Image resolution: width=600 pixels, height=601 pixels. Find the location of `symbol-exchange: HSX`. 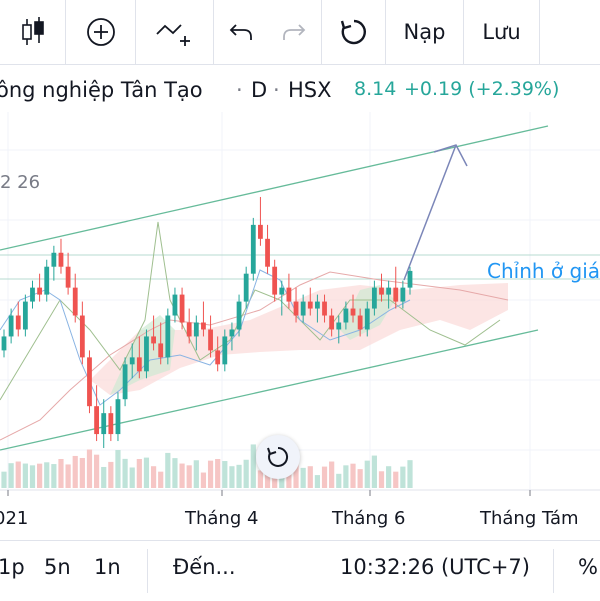

symbol-exchange: HSX is located at coordinates (310, 90).